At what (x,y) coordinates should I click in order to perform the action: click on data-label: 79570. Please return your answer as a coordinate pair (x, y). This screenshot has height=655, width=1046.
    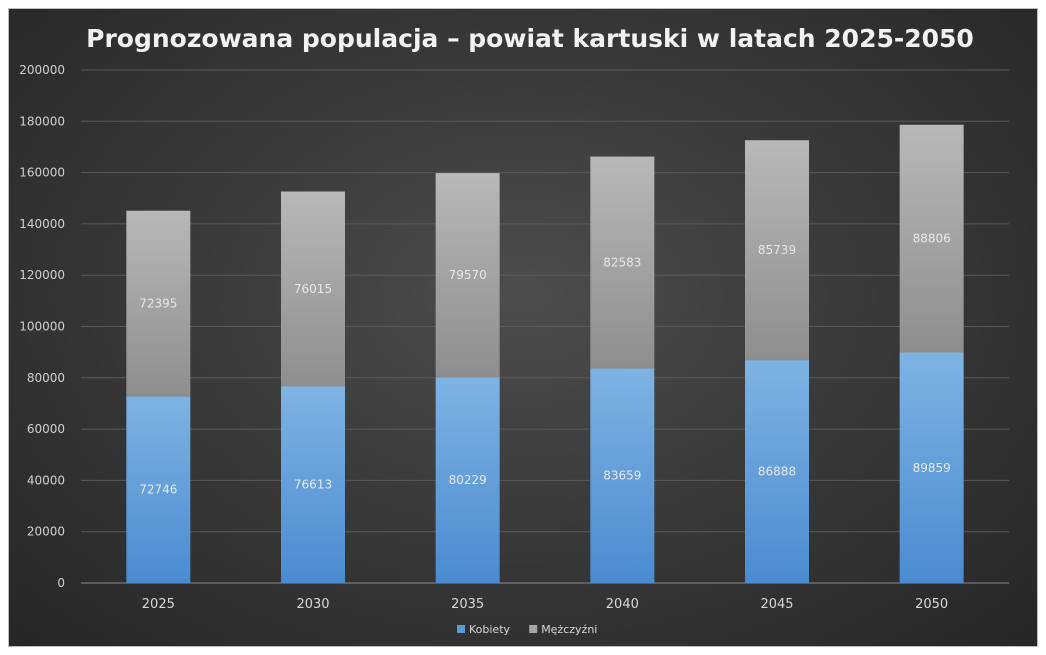
    Looking at the image, I should click on (468, 275).